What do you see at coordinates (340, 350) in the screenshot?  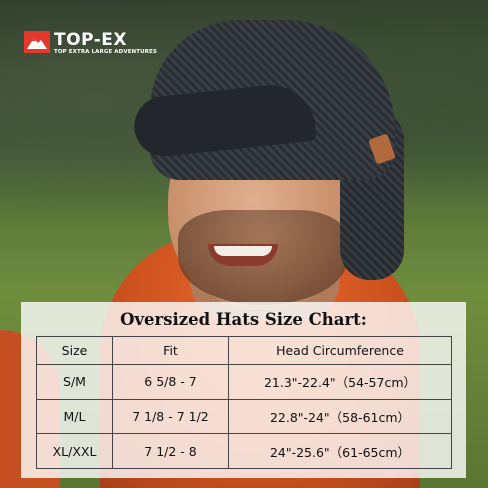 I see `column-header-circumference: Head Circumference` at bounding box center [340, 350].